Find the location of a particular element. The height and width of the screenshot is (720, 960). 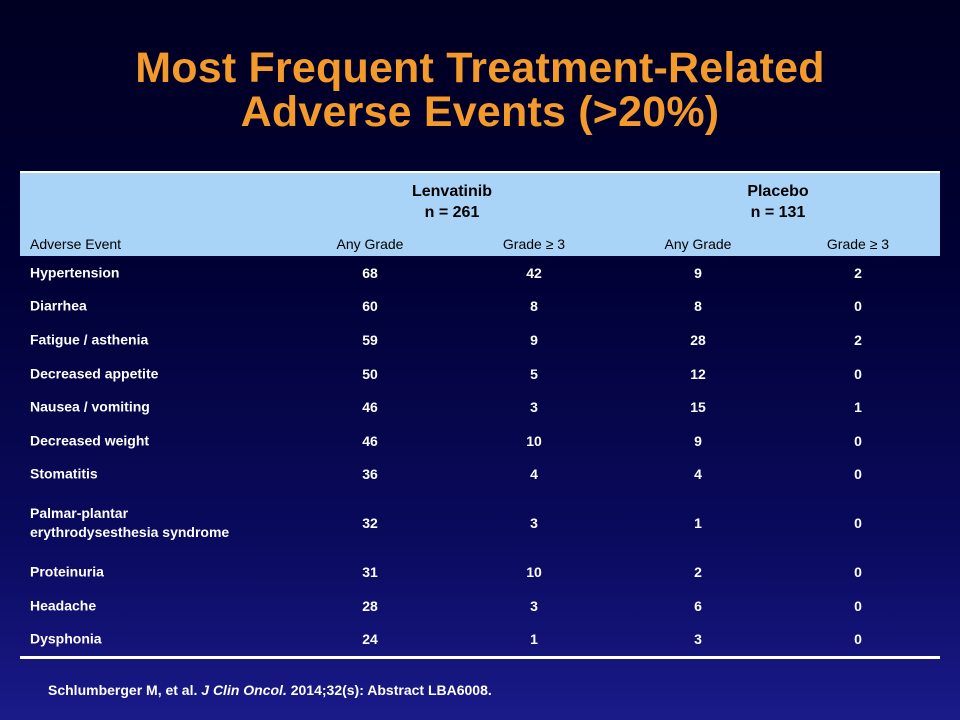

group-header-lenvatinib: Lenvatinib n = 261 is located at coordinates (452, 202).